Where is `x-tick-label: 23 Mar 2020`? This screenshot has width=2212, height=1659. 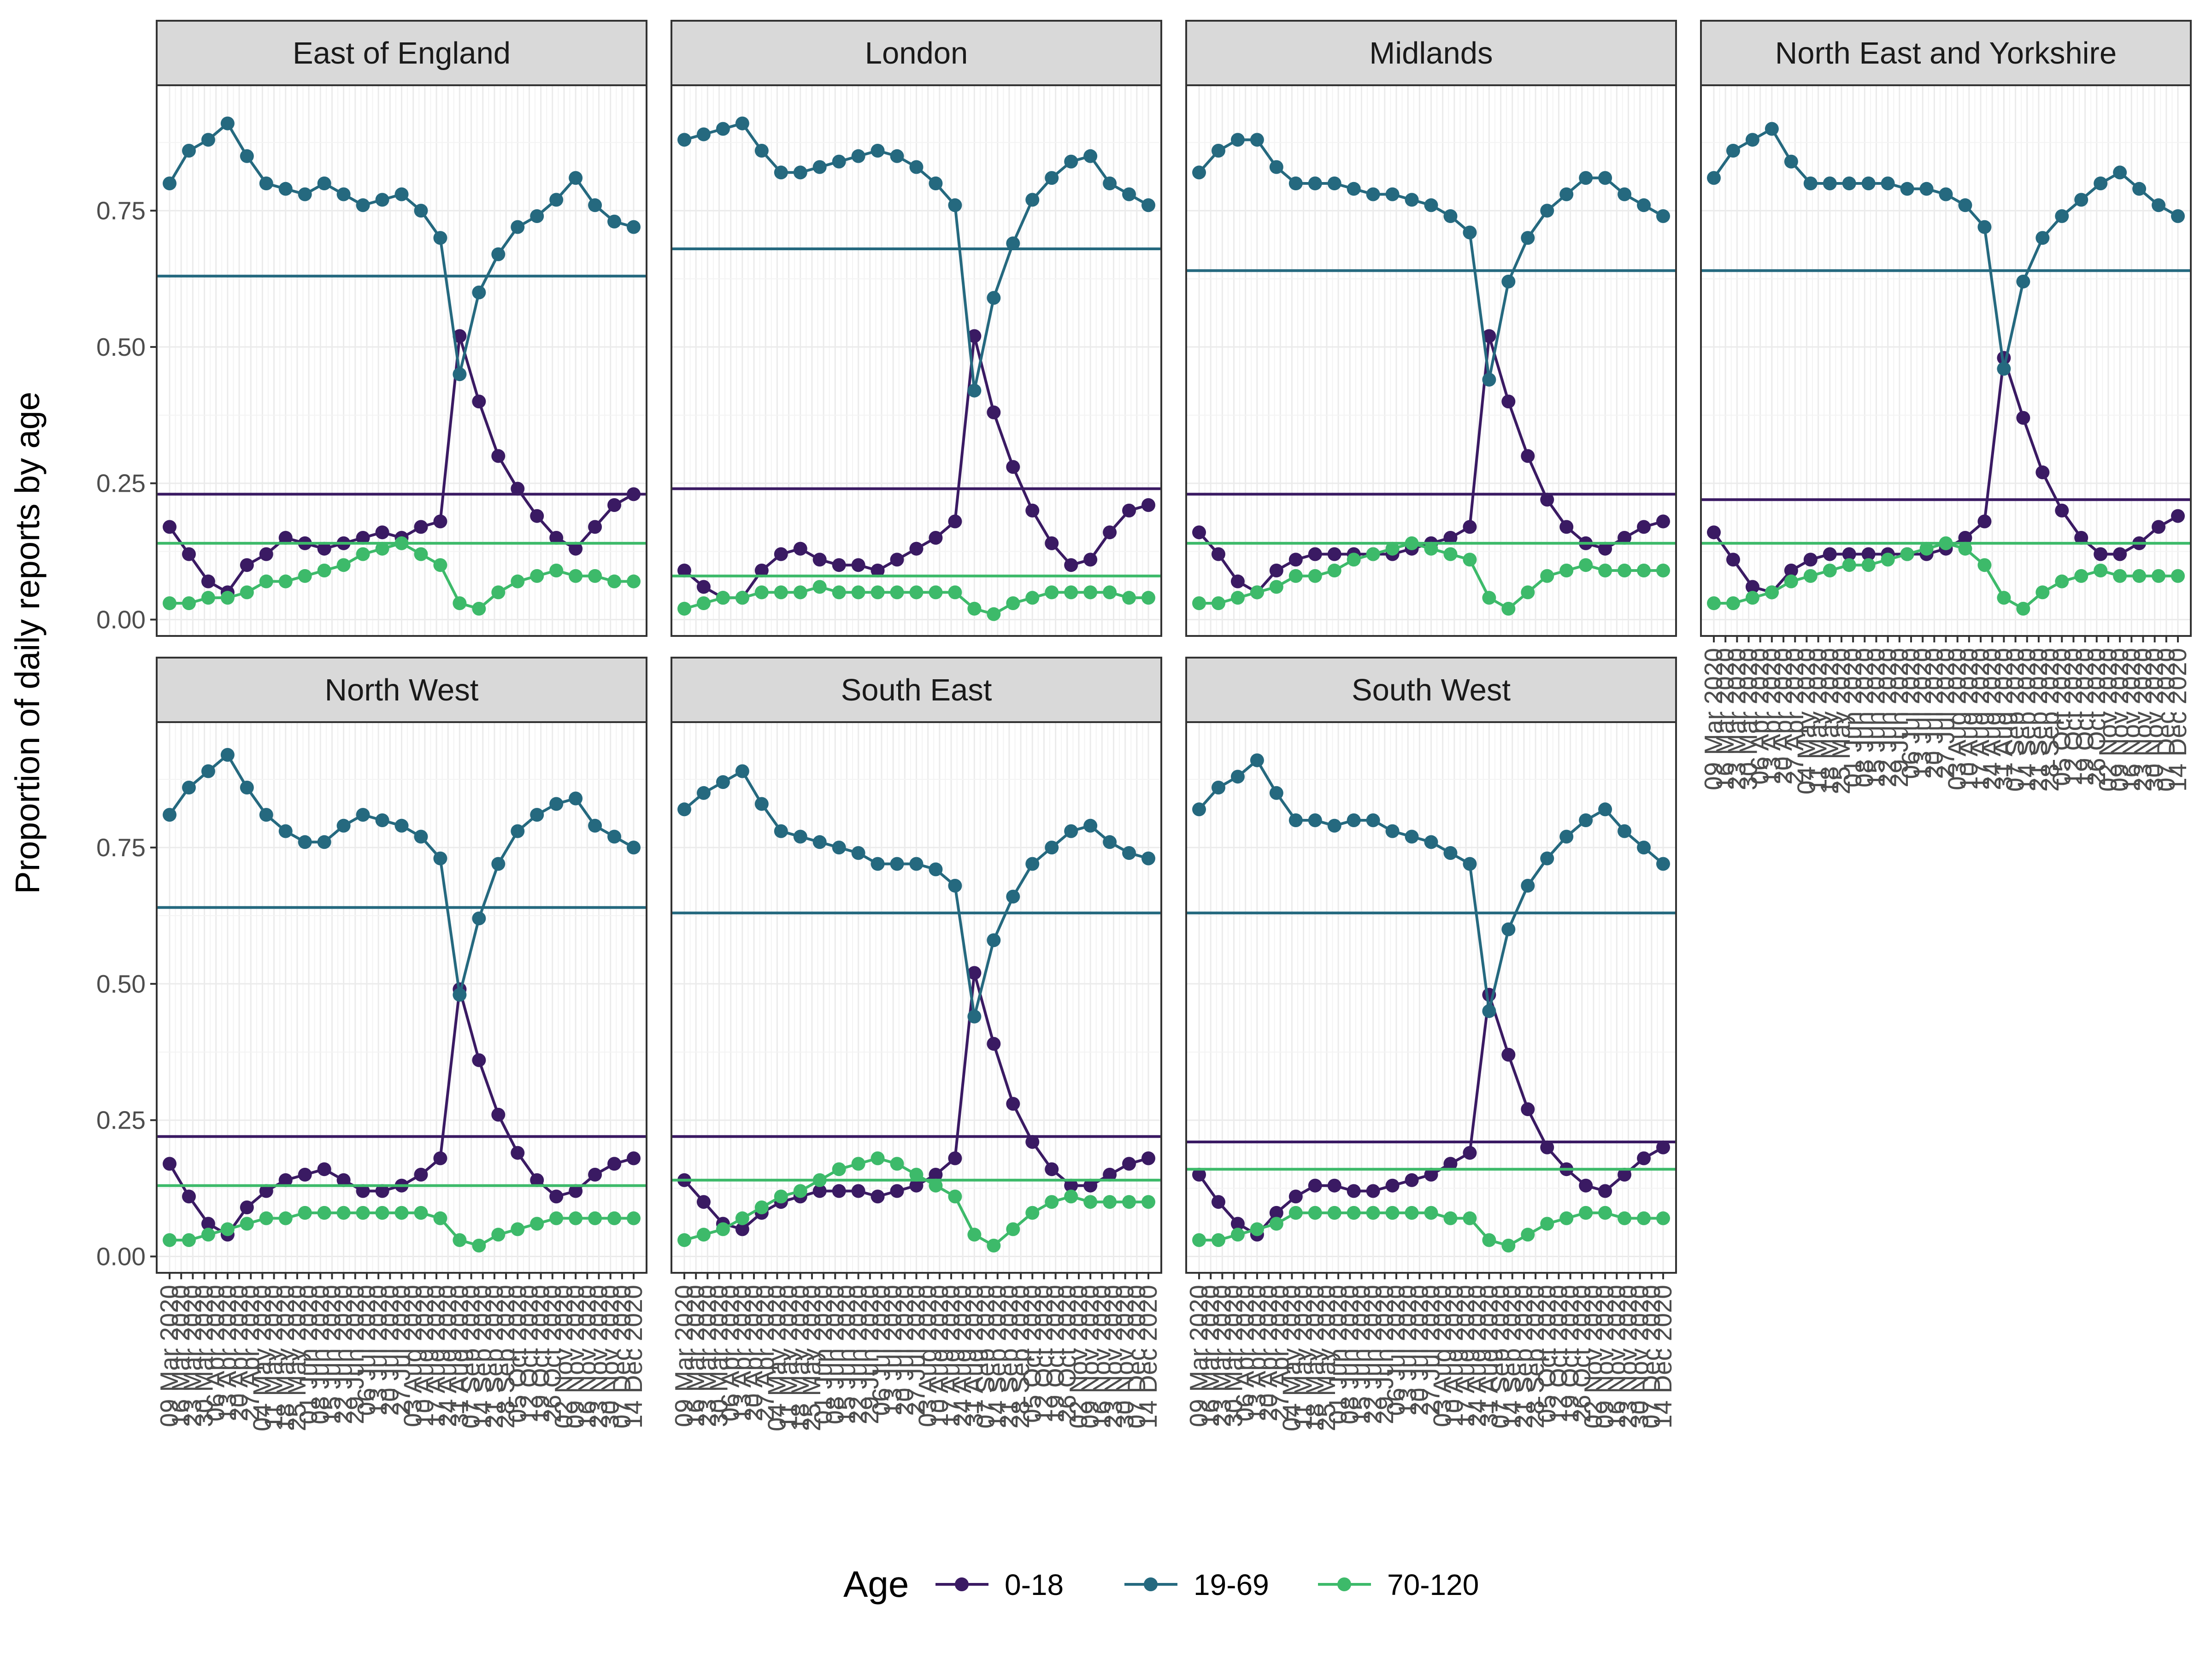 x-tick-label: 23 Mar 2020 is located at coordinates (707, 1356).